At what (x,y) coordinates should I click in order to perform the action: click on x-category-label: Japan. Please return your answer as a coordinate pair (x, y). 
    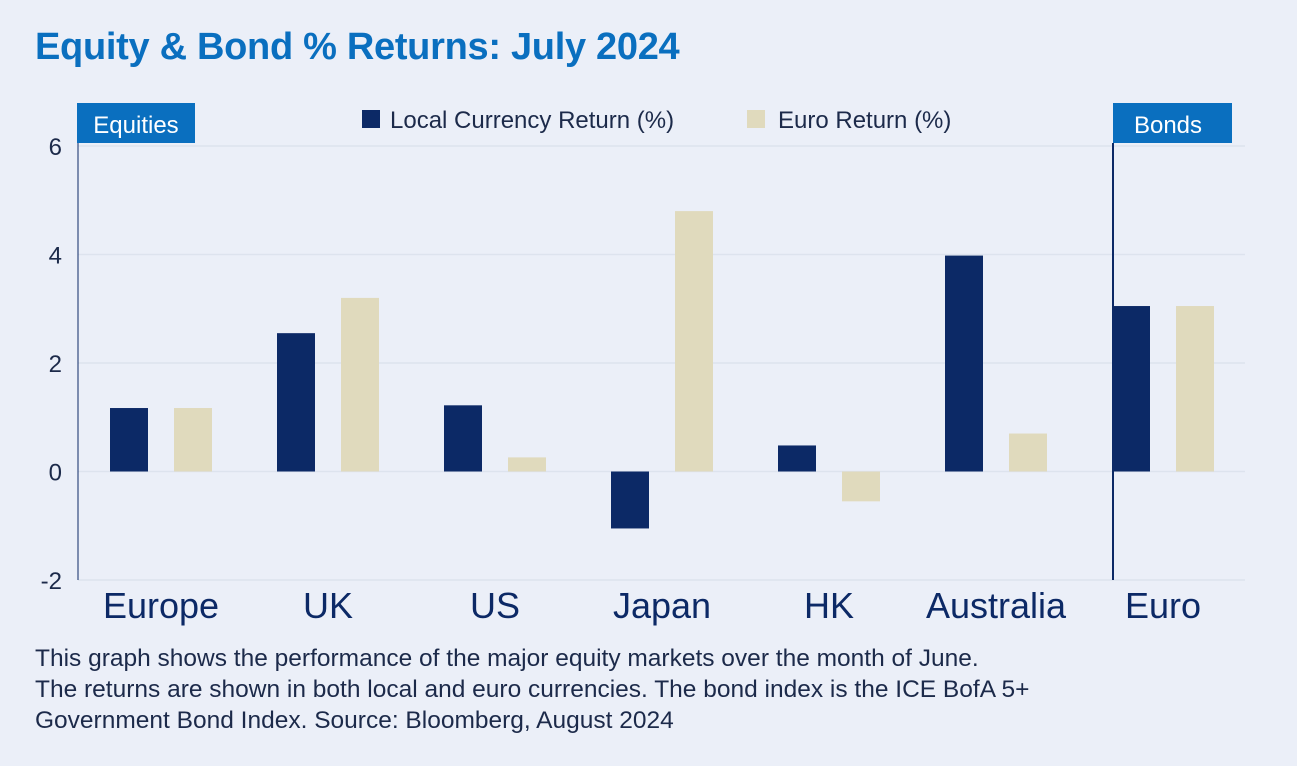
    Looking at the image, I should click on (662, 605).